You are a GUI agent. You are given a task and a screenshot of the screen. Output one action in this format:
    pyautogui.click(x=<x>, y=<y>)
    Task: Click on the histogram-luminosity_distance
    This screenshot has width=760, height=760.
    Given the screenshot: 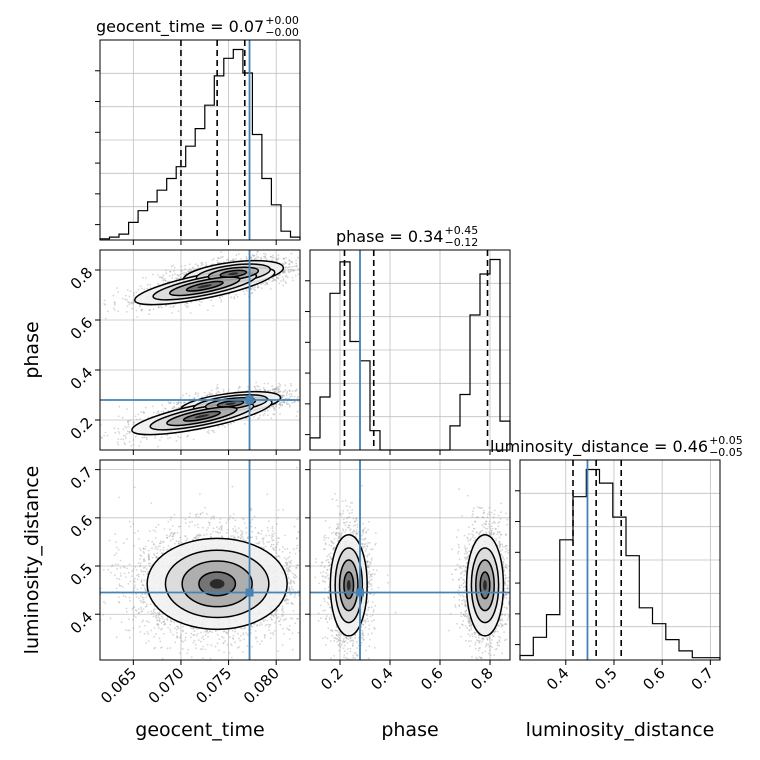 What is the action you would take?
    pyautogui.click(x=620, y=564)
    